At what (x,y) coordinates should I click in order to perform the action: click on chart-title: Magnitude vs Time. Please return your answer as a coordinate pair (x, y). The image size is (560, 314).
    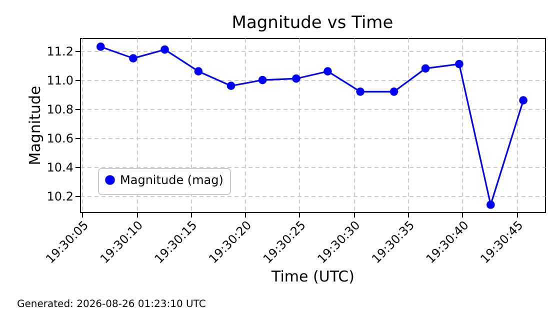
    Looking at the image, I should click on (313, 23).